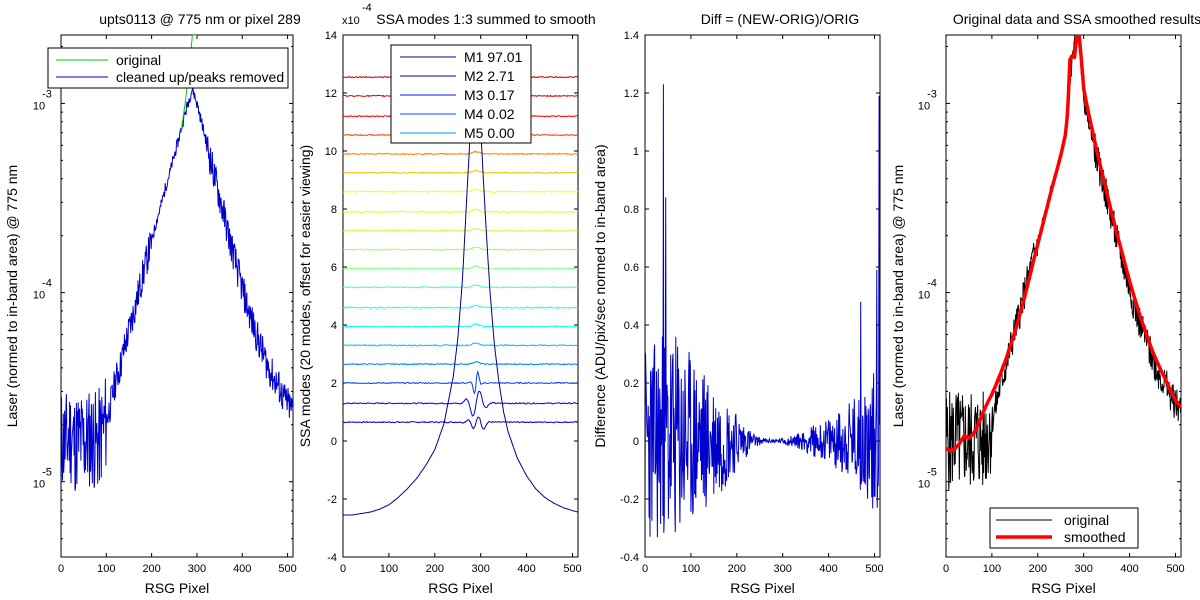  What do you see at coordinates (177, 288) in the screenshot?
I see `series-line-cleaned` at bounding box center [177, 288].